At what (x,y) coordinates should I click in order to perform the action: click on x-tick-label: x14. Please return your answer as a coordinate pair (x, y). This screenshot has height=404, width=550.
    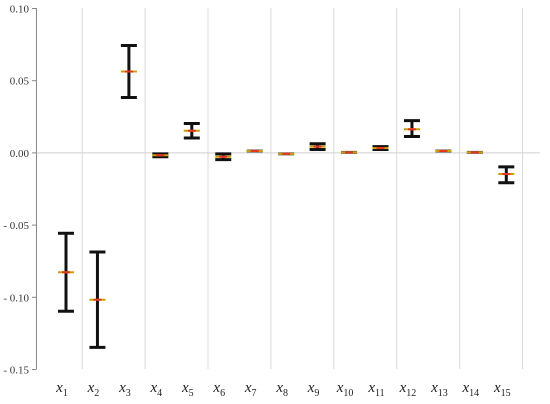
    Looking at the image, I should click on (471, 389).